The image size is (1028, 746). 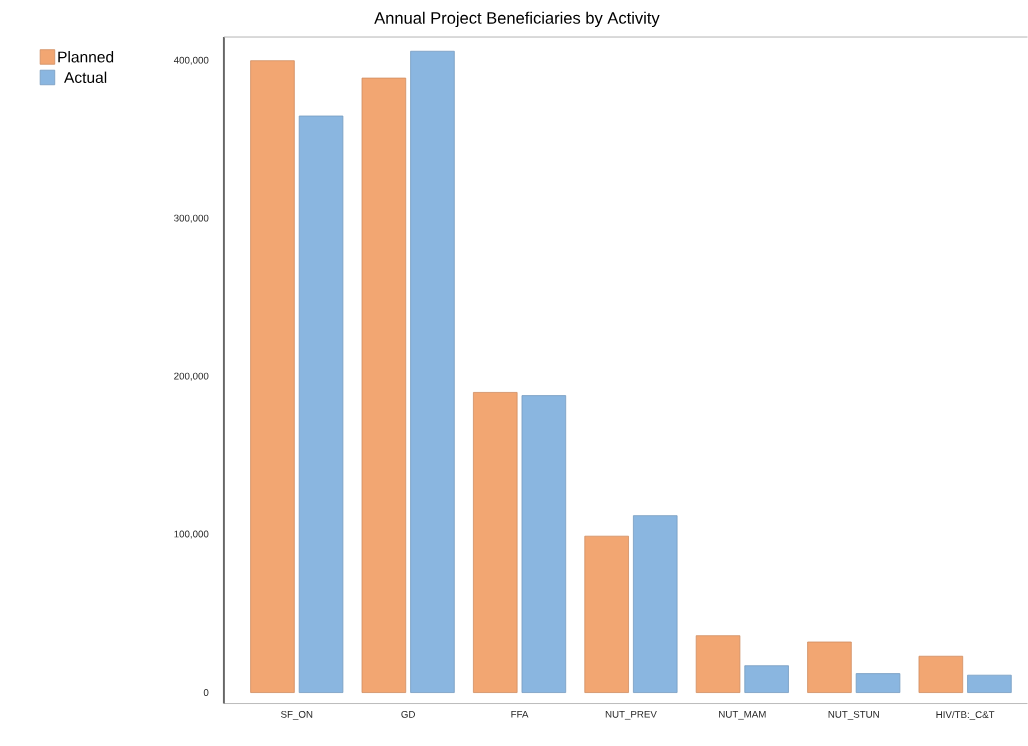 I want to click on y-tick-label: 200,000, so click(x=191, y=376).